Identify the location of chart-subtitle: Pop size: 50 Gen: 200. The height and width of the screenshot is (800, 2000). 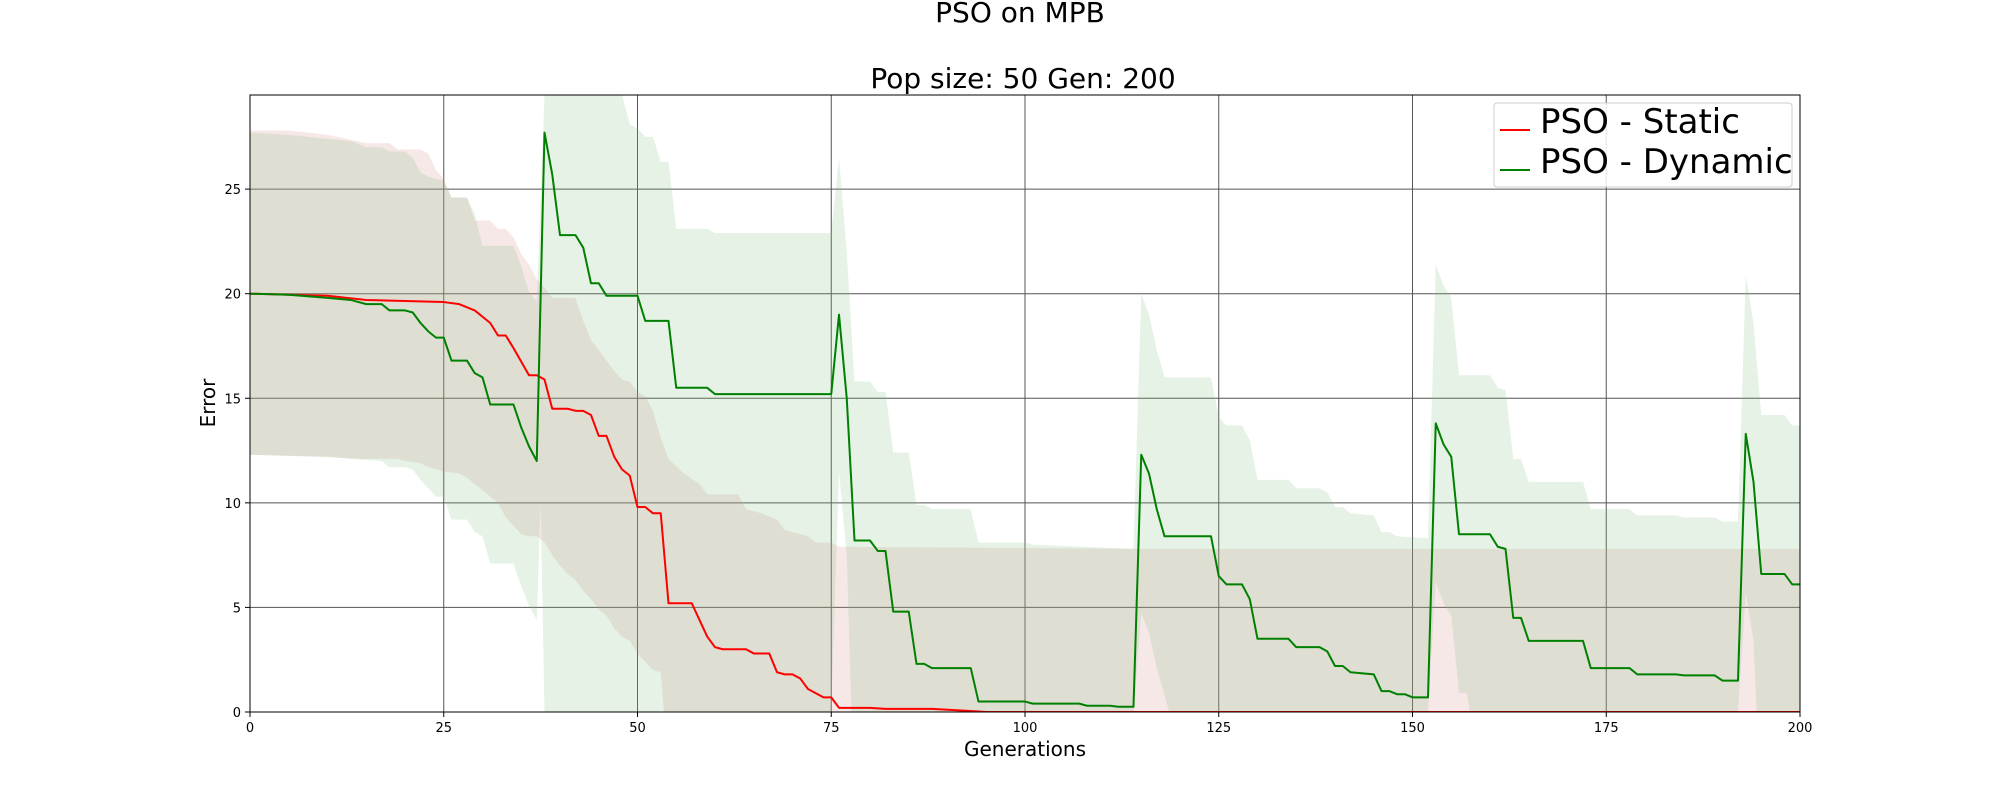
(1022, 78).